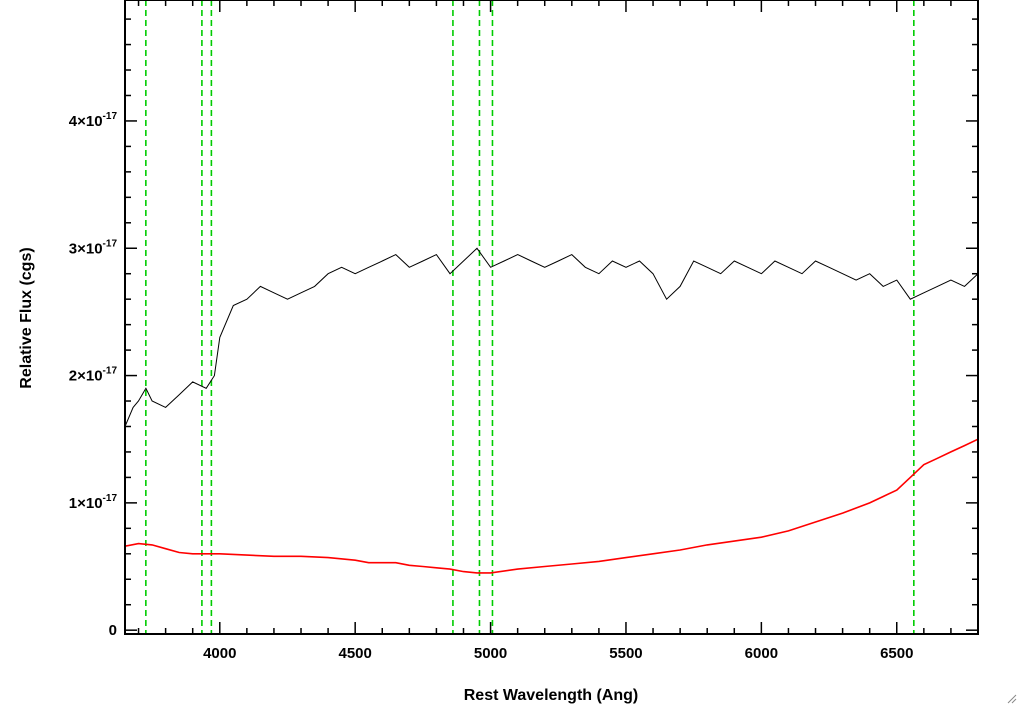  Describe the element at coordinates (354, 653) in the screenshot. I see `x-tick-label: 4500` at that location.